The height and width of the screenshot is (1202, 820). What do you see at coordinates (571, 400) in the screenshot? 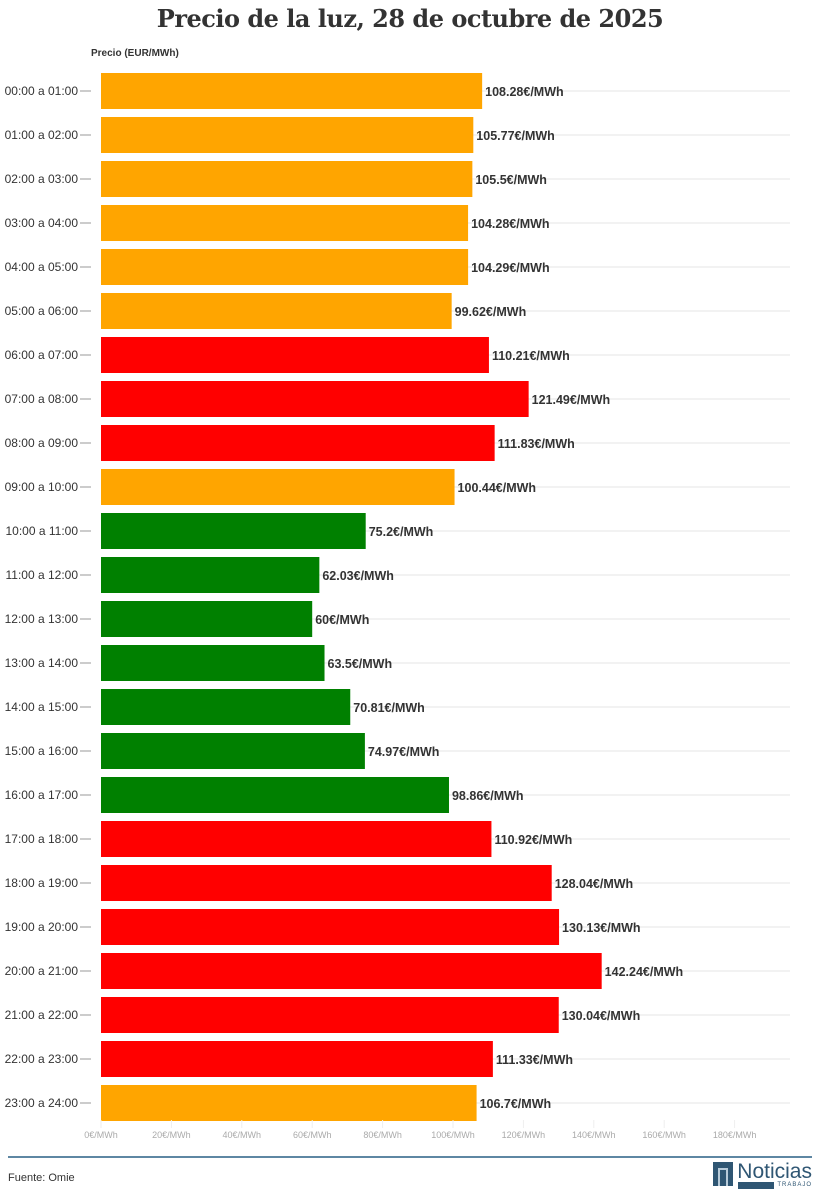
I see `data-label: 121.49€/MWh` at bounding box center [571, 400].